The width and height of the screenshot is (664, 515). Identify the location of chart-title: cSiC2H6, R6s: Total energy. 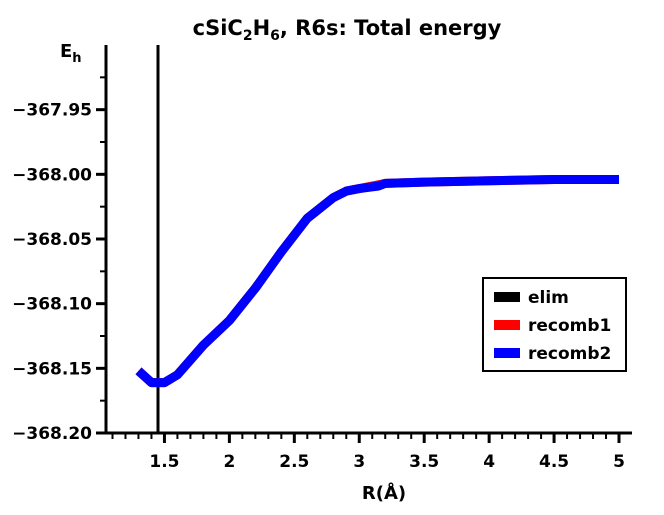
(347, 30).